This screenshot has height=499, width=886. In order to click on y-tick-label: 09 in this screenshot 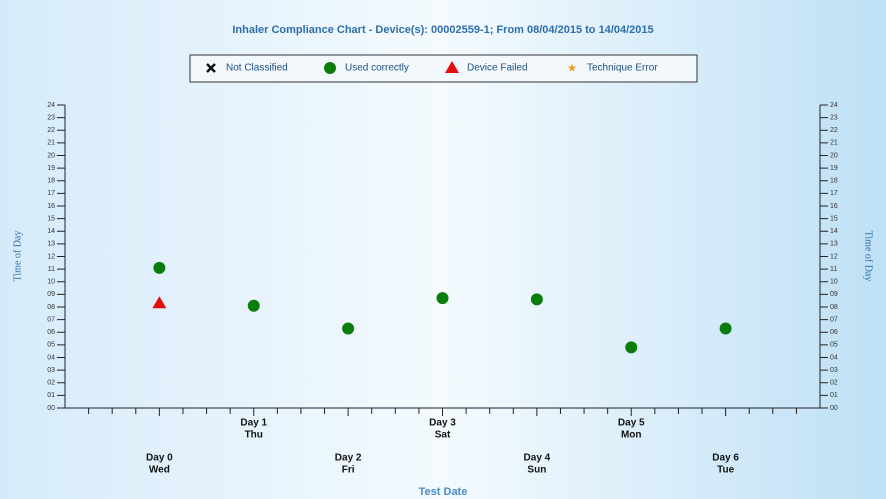, I will do `click(51, 294)`.